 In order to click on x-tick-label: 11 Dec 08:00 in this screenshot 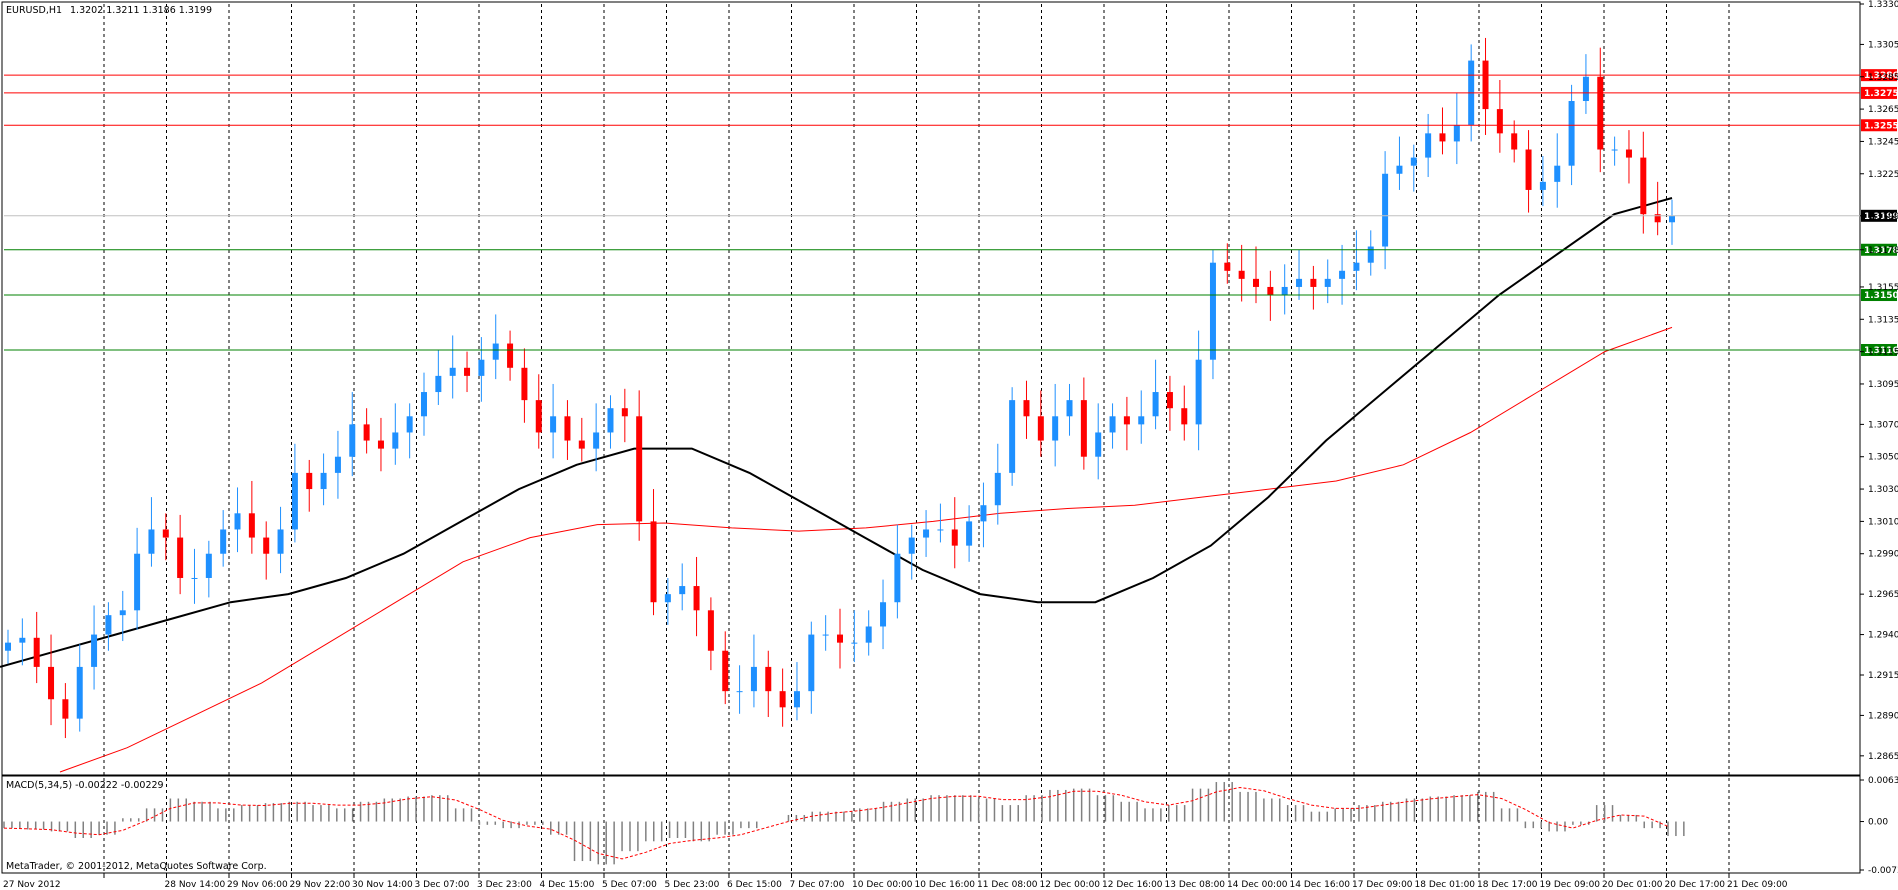, I will do `click(1007, 885)`.